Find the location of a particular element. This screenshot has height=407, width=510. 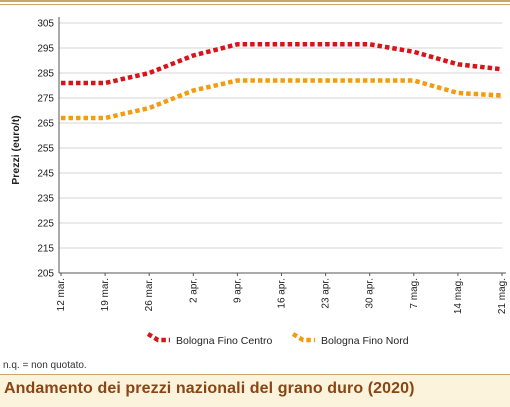

x-tick-label: 12 mar. is located at coordinates (61, 294).